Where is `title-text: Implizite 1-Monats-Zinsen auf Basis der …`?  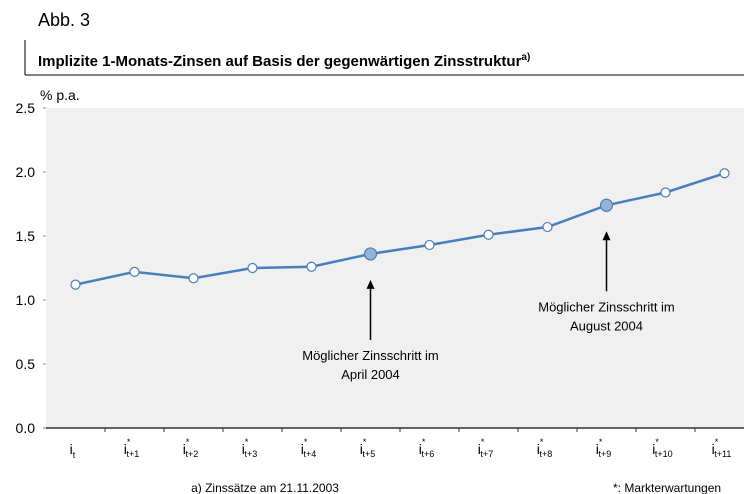 title-text: Implizite 1-Monats-Zinsen auf Basis der … is located at coordinates (280, 61).